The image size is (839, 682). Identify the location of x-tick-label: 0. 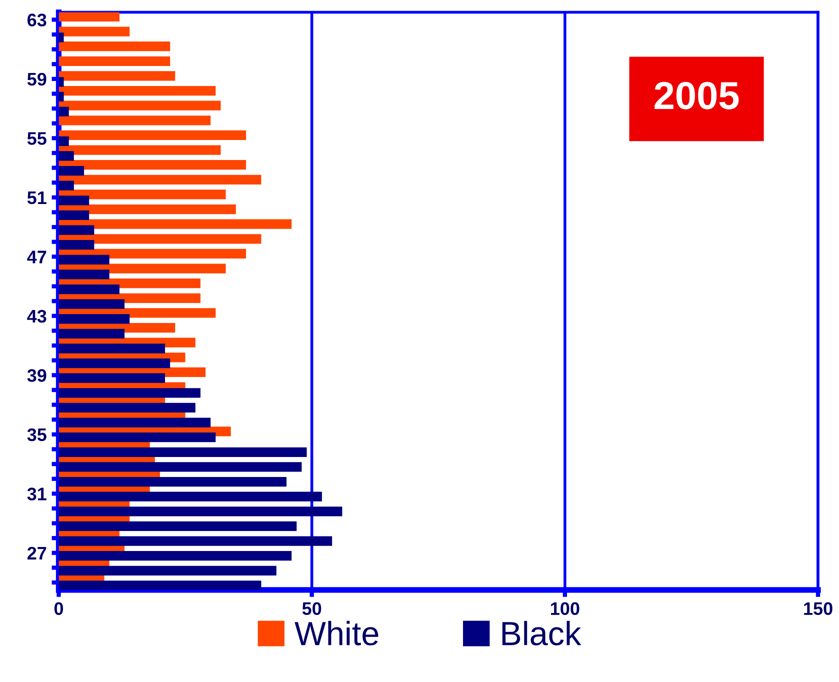
(59, 608).